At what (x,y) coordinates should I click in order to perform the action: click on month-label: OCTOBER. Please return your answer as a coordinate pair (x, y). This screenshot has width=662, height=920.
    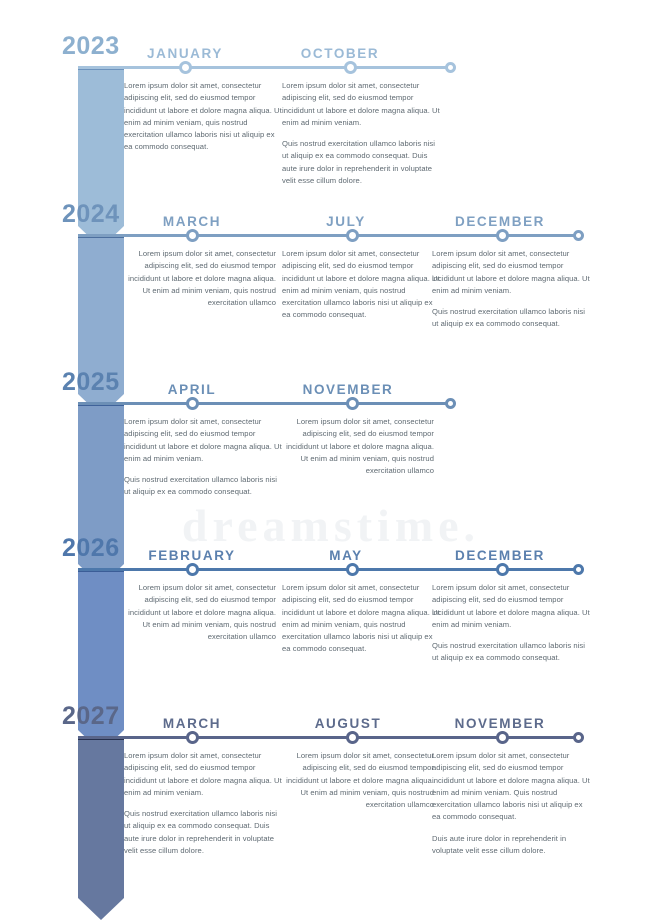
    Looking at the image, I should click on (340, 53).